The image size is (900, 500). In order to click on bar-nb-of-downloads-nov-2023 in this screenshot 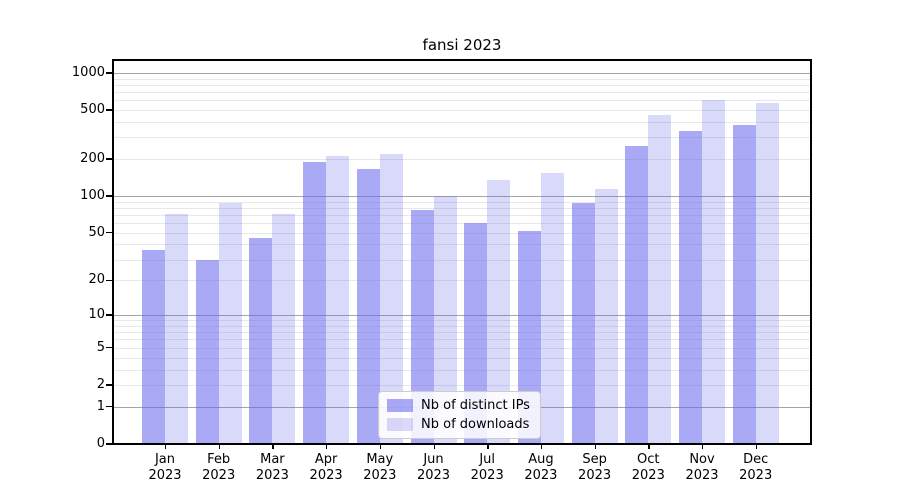, I will do `click(713, 272)`.